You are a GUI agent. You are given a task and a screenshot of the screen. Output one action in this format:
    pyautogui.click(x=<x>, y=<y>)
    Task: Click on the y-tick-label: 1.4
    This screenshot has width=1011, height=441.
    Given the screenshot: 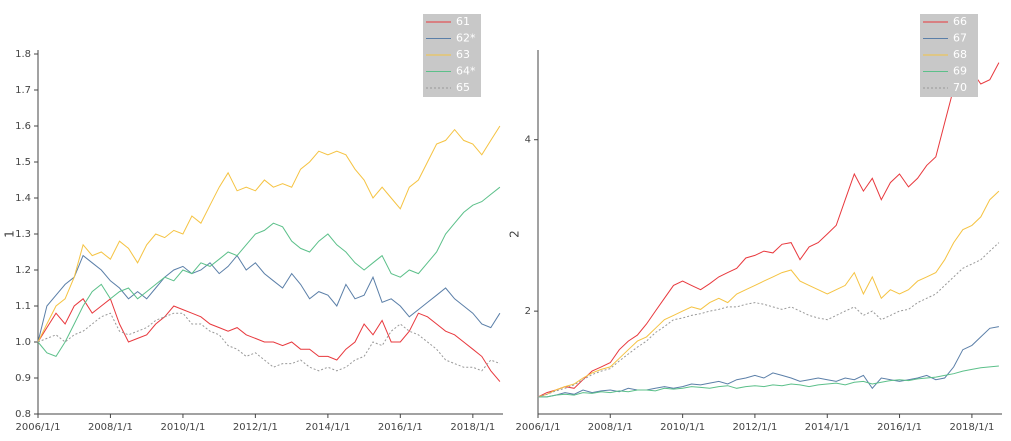 What is the action you would take?
    pyautogui.click(x=23, y=198)
    